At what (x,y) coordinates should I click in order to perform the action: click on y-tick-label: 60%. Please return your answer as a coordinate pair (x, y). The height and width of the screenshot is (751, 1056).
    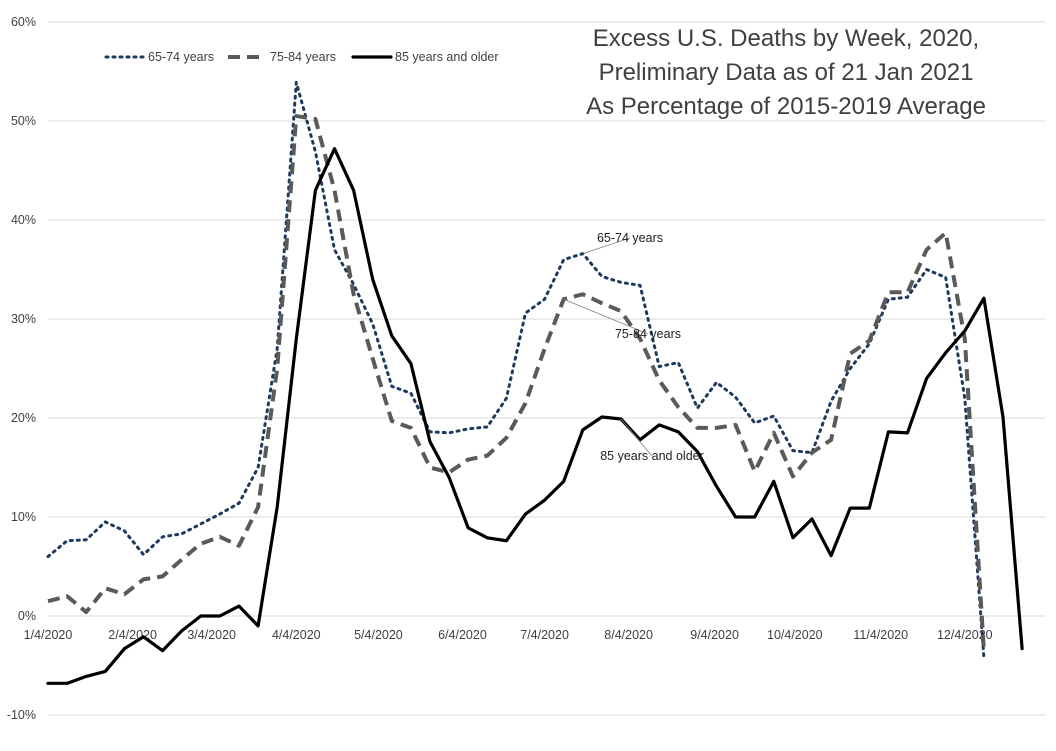
    Looking at the image, I should click on (23, 22).